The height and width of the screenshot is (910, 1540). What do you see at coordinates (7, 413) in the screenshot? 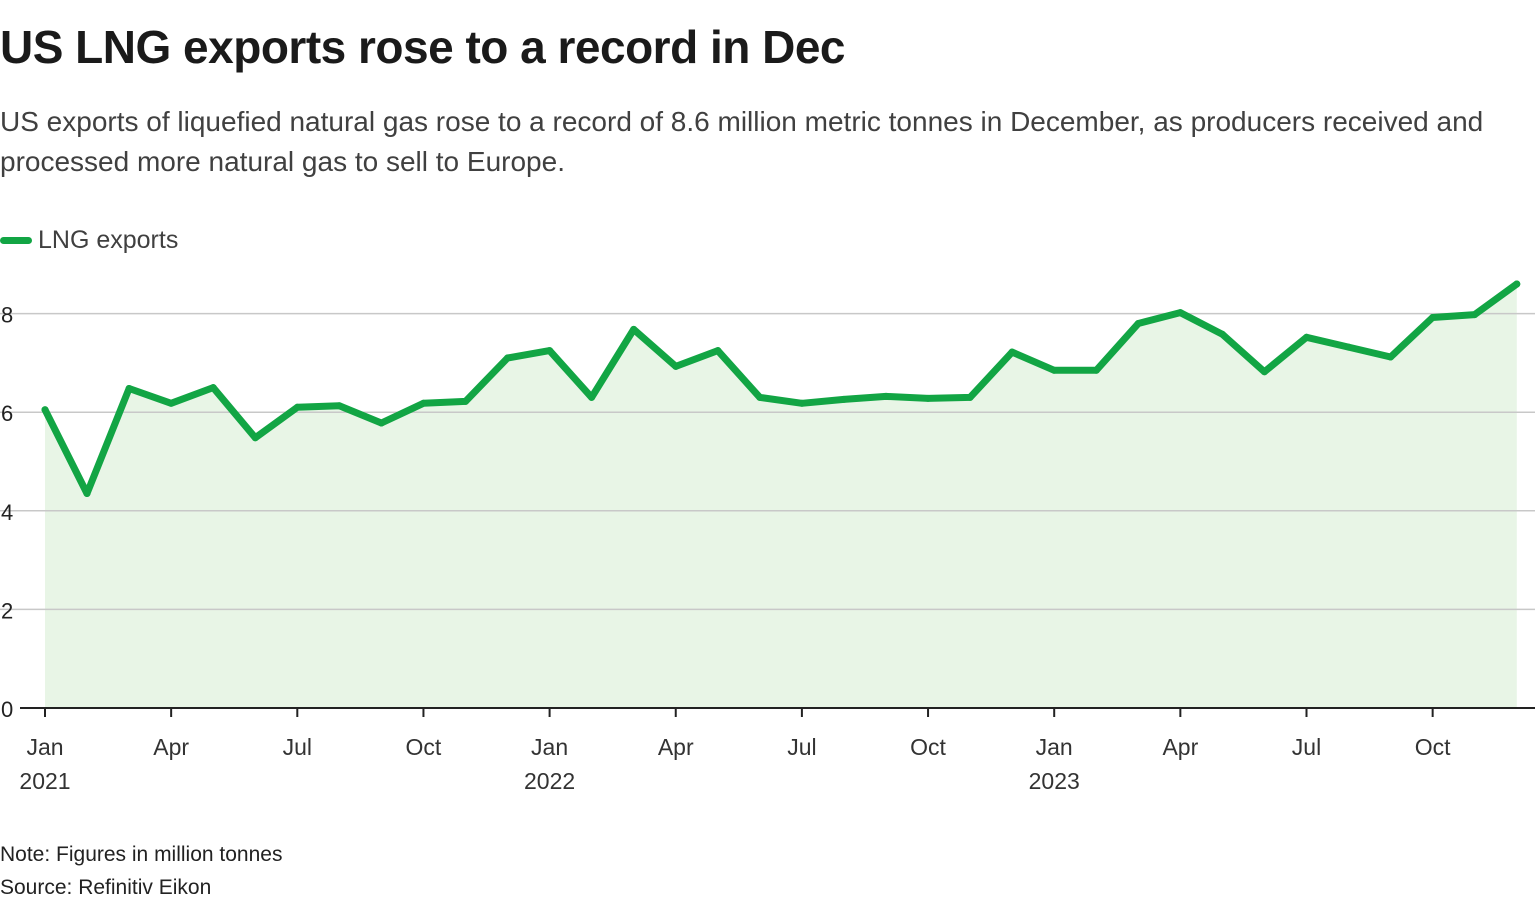
I see `y-tick-label: 6` at bounding box center [7, 413].